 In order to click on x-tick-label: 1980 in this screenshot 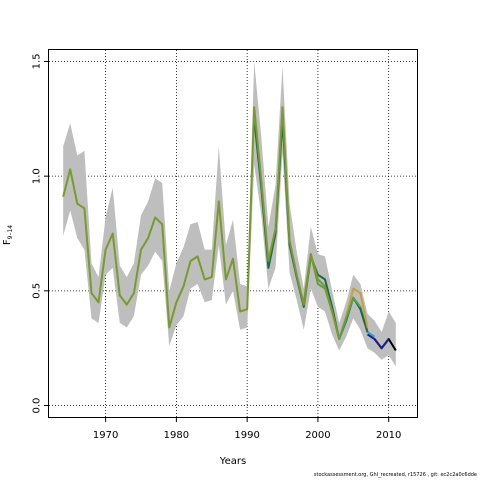, I will do `click(176, 435)`.